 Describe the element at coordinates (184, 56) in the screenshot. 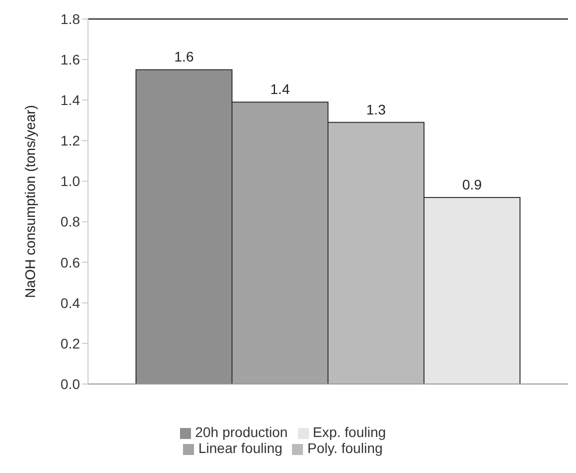

I see `data-label: 1.6` at that location.